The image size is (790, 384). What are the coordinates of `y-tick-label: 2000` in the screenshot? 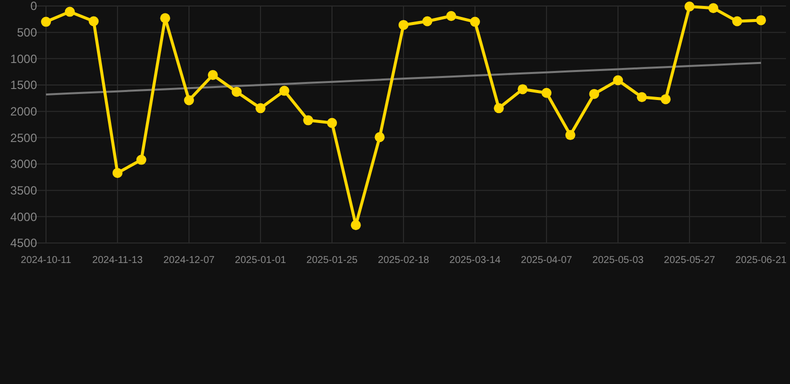 It's located at (24, 111).